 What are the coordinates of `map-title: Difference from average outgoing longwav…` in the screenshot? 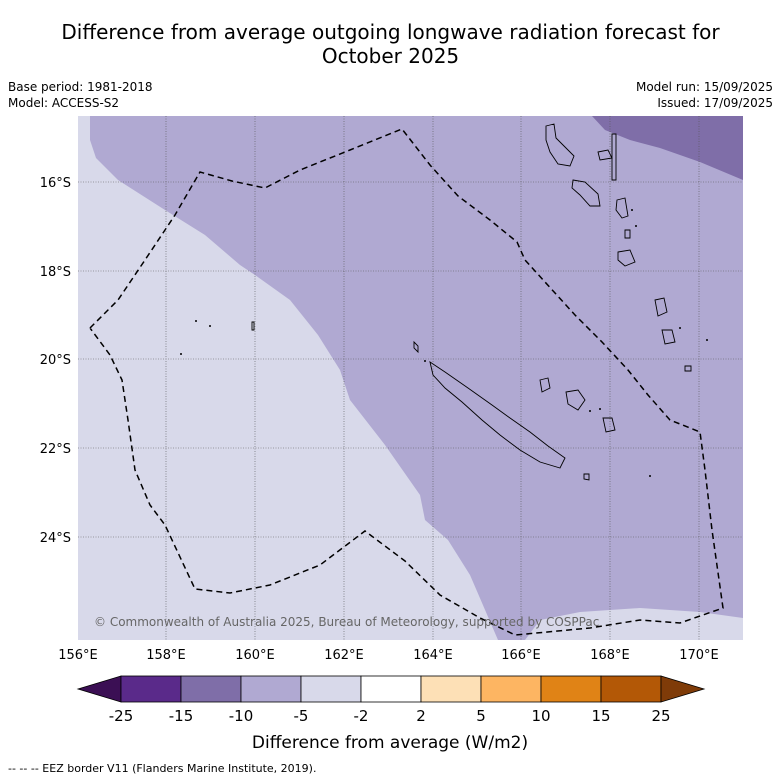 It's located at (390, 44).